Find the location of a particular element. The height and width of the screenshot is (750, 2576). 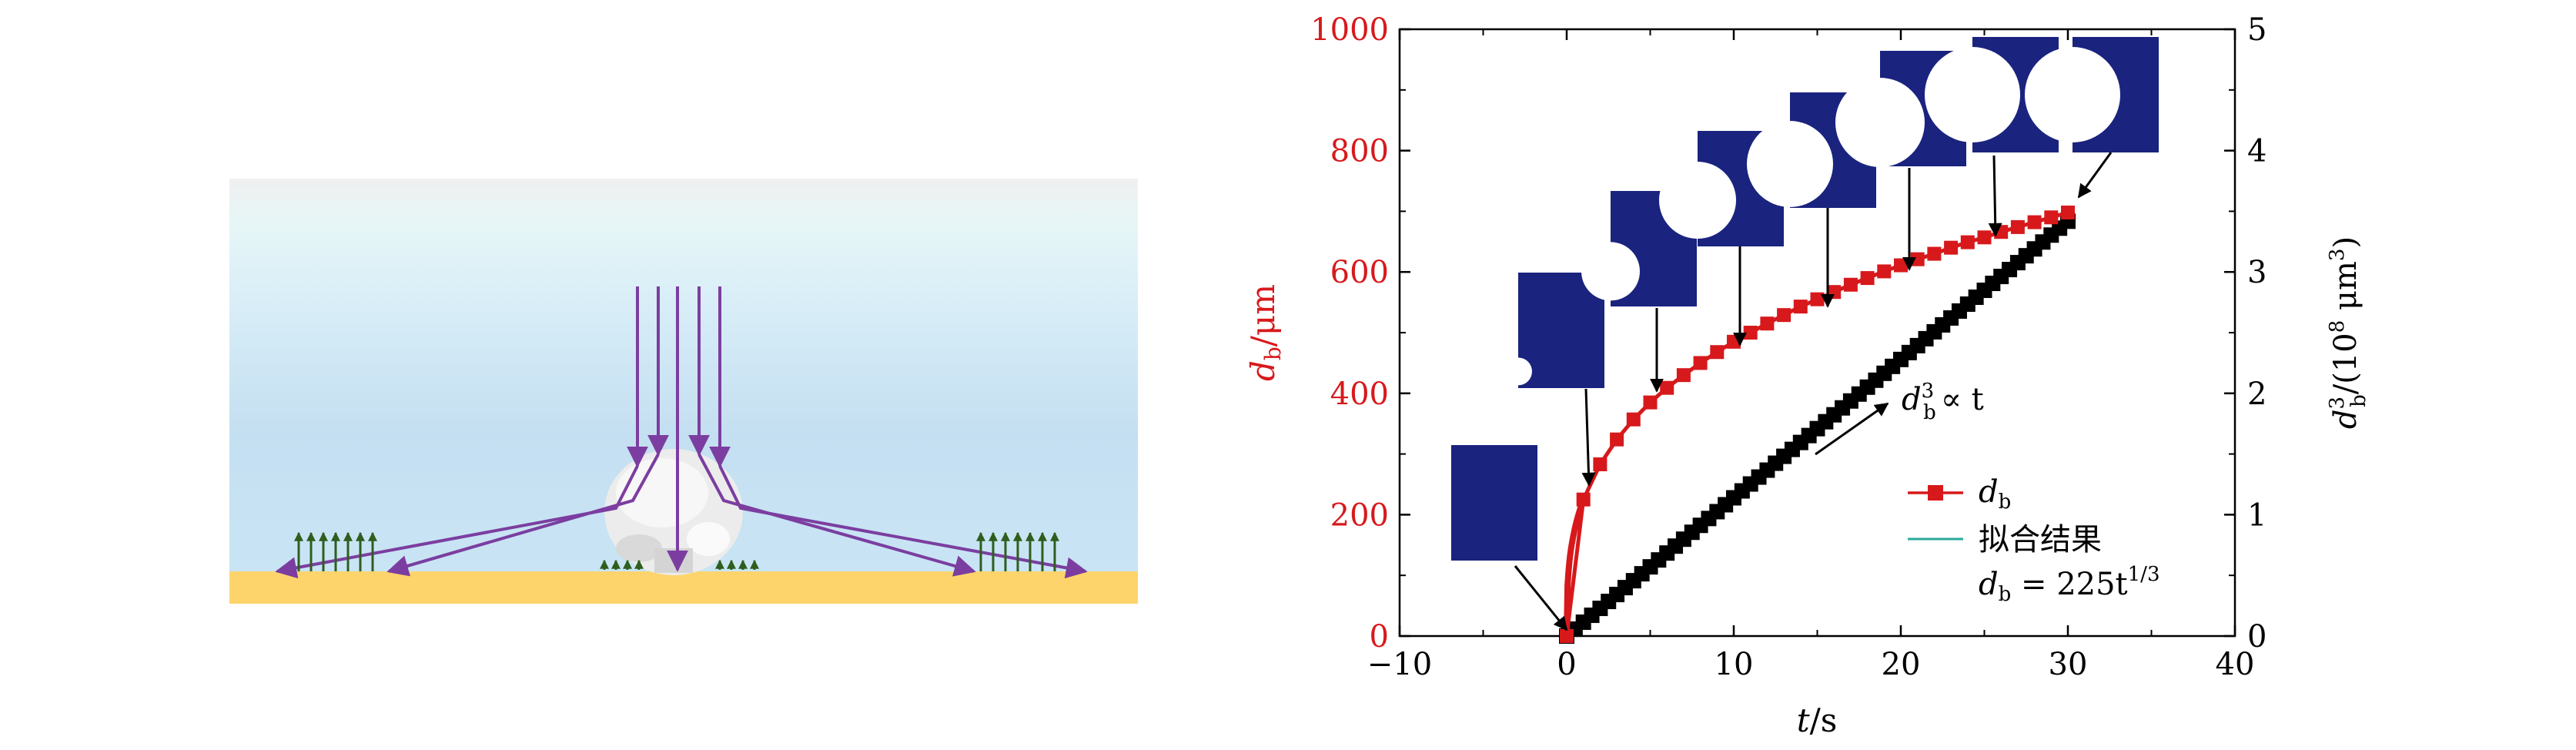

y2-axis-label: d3b/(108 μm3) is located at coordinates (2348, 332).